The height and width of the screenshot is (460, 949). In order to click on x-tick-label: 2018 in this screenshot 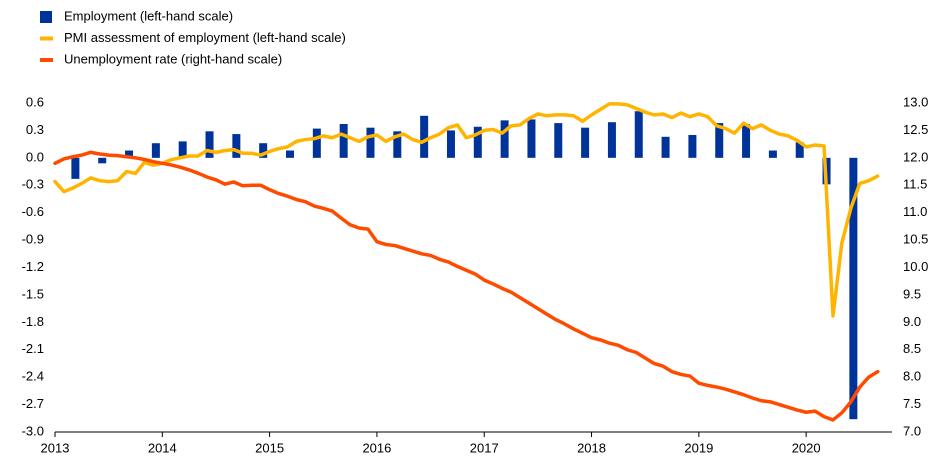, I will do `click(591, 447)`.